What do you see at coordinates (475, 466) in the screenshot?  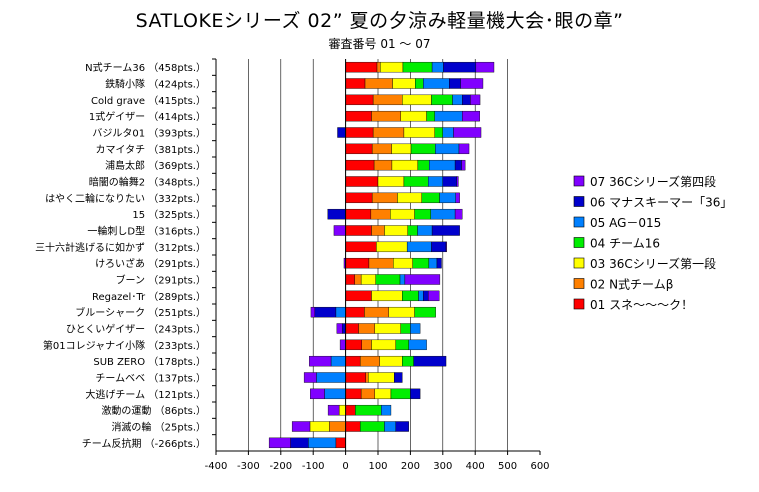 I see `x-tick-label: 400` at bounding box center [475, 466].